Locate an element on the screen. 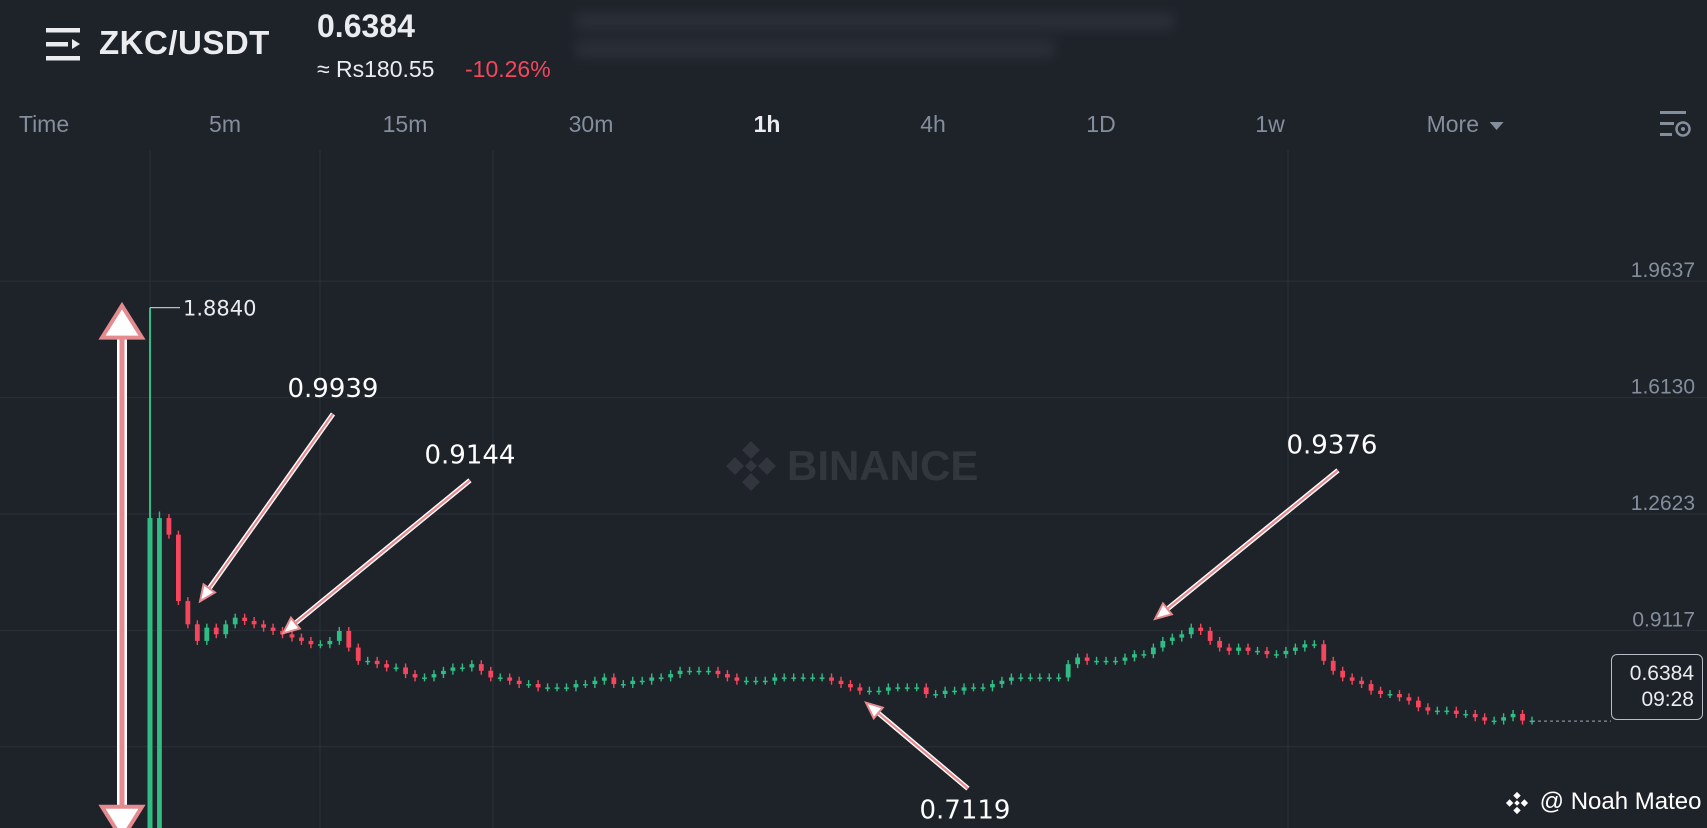  annotation-arrow-1-shaft is located at coordinates (271, 501).